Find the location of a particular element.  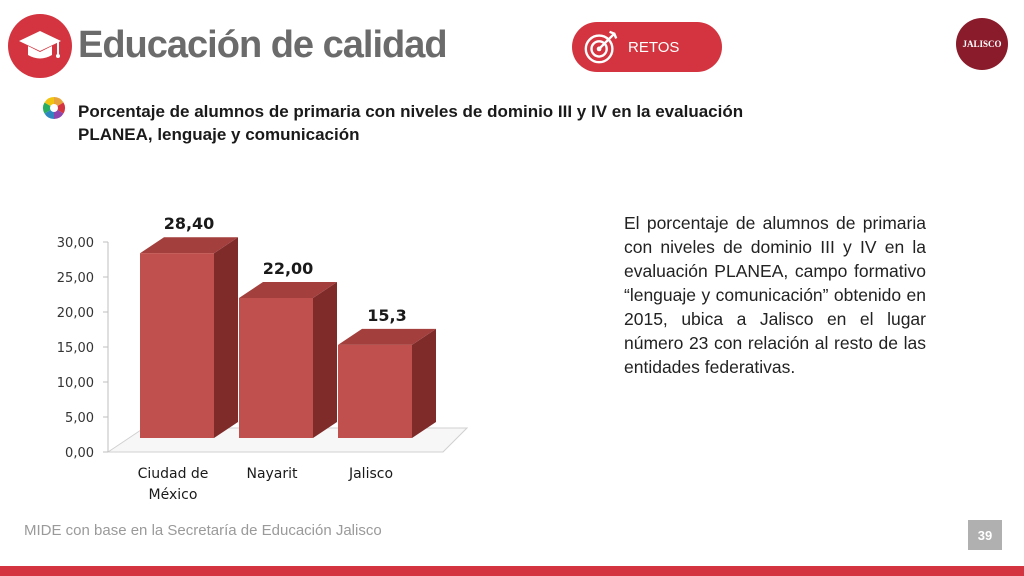

retos-label: RETOS is located at coordinates (654, 47).